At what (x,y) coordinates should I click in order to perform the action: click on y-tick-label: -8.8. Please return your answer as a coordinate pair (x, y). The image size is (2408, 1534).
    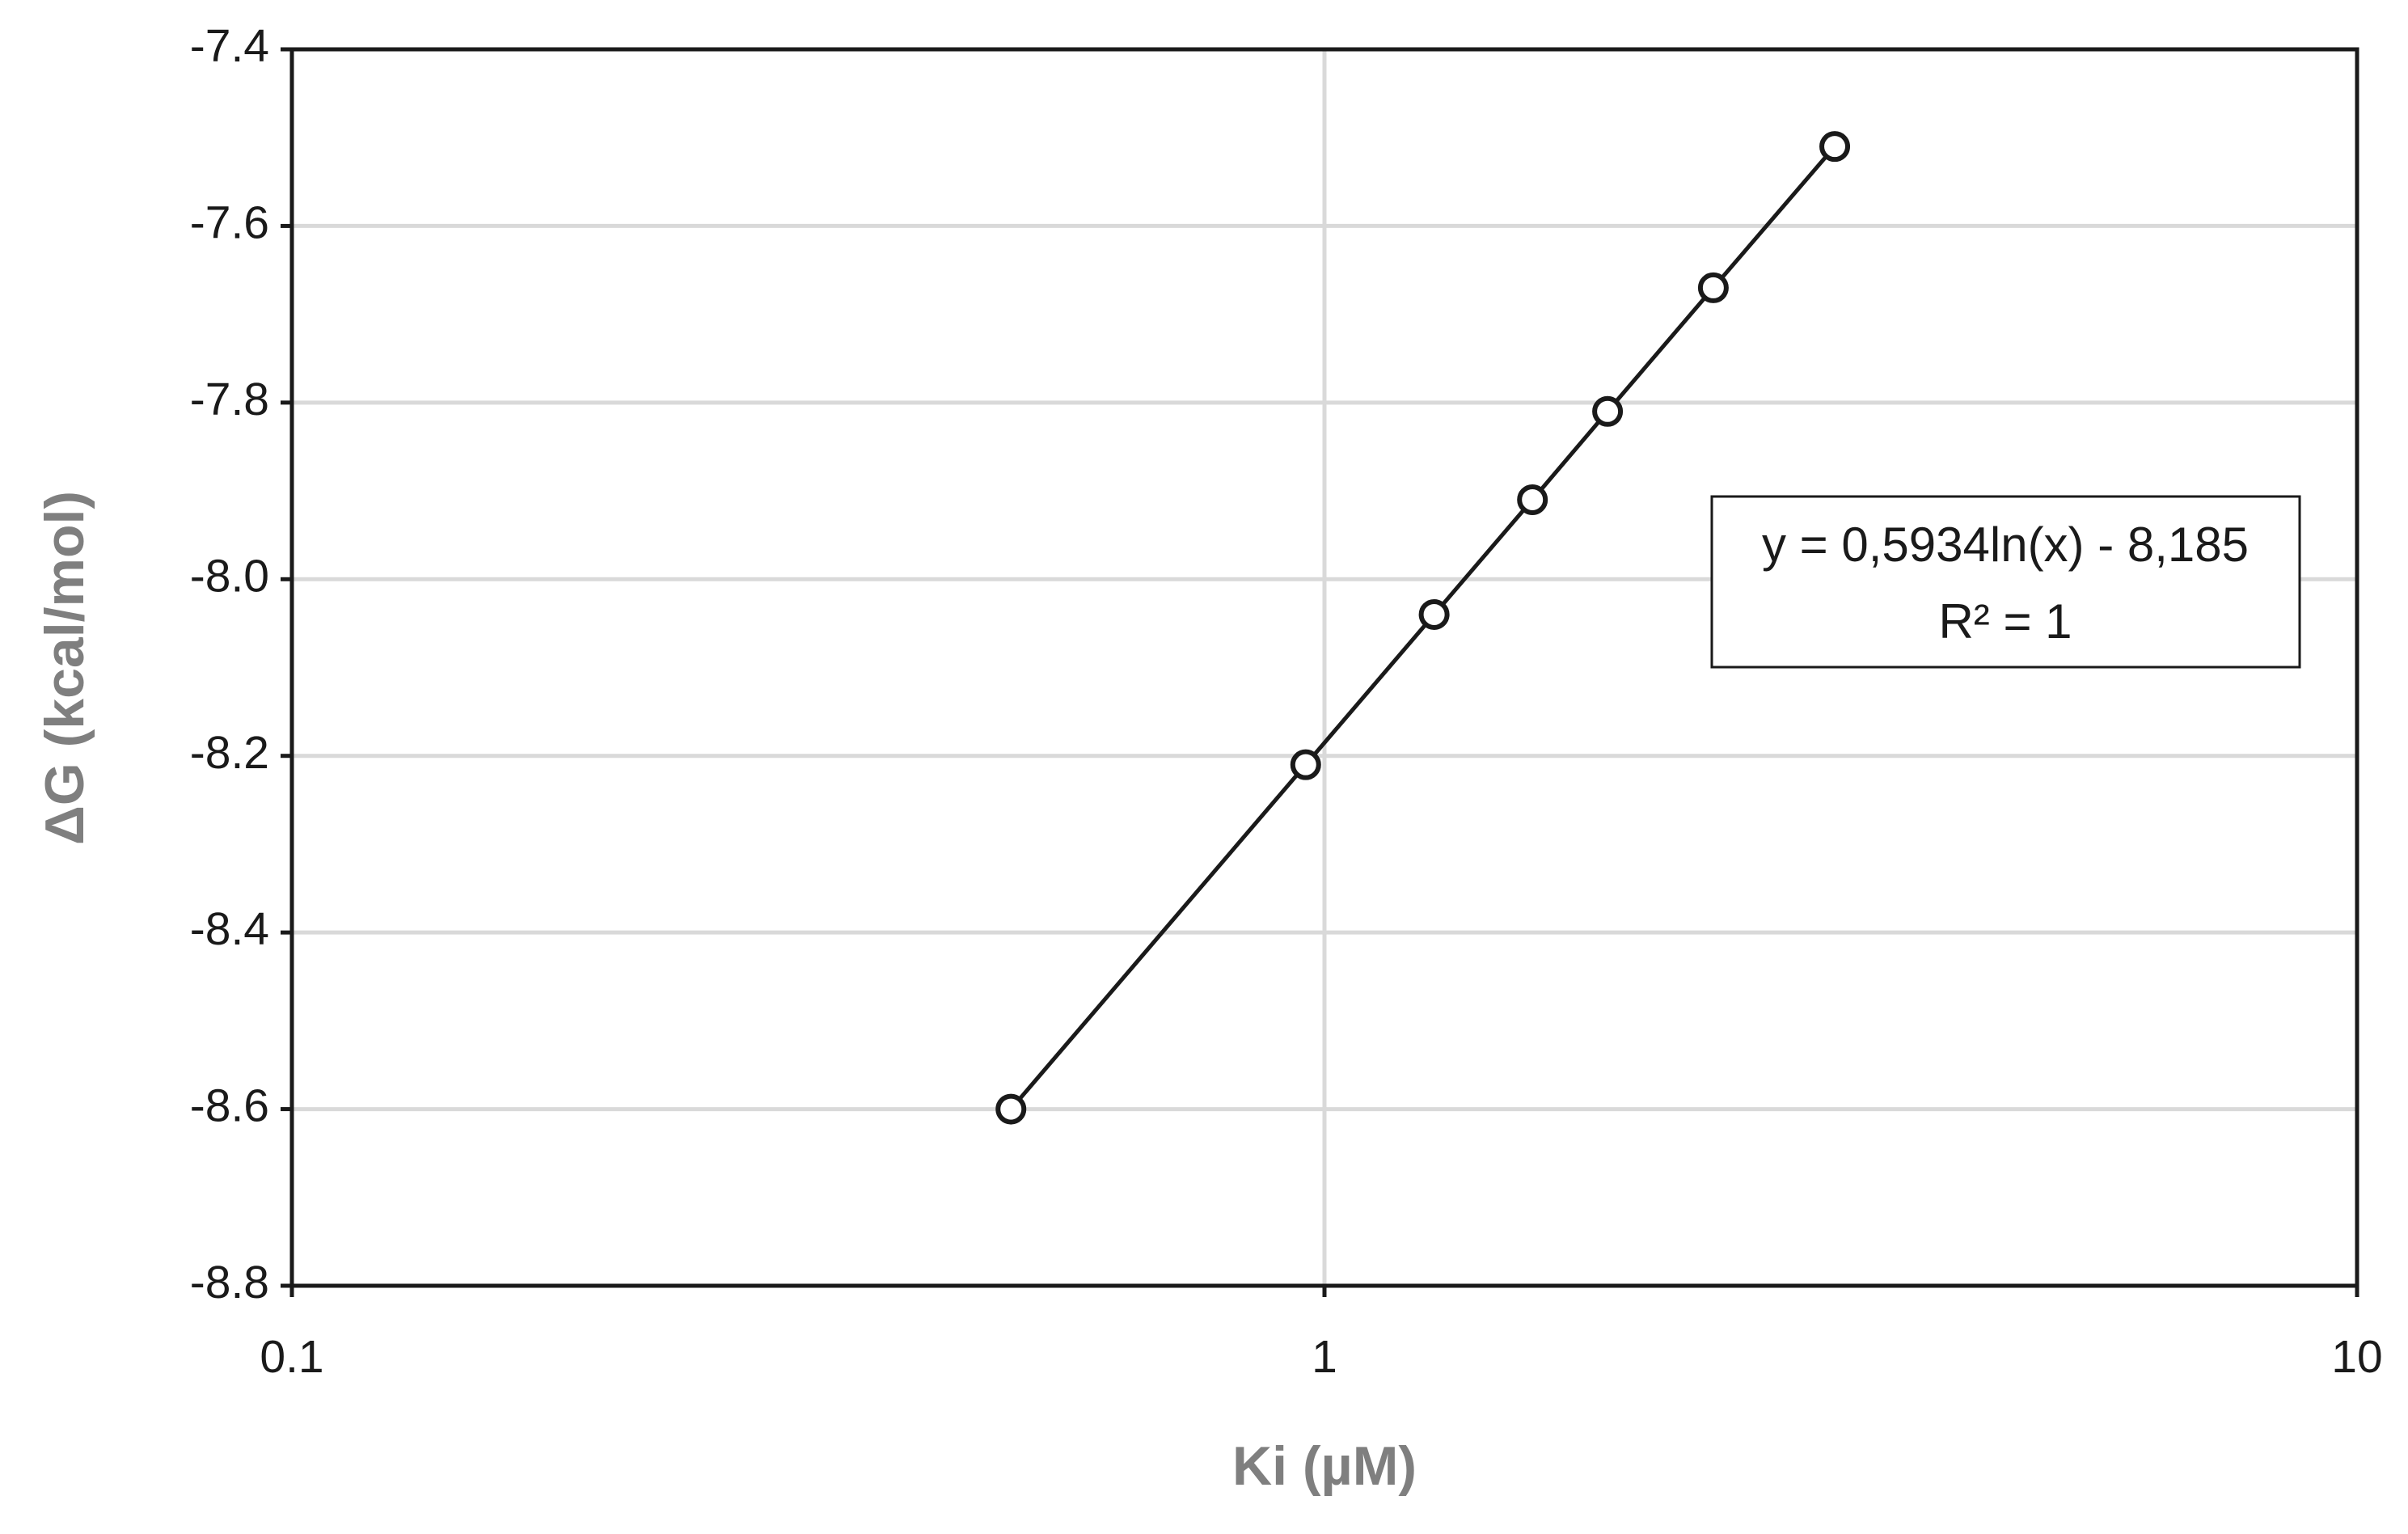
    Looking at the image, I should click on (229, 1282).